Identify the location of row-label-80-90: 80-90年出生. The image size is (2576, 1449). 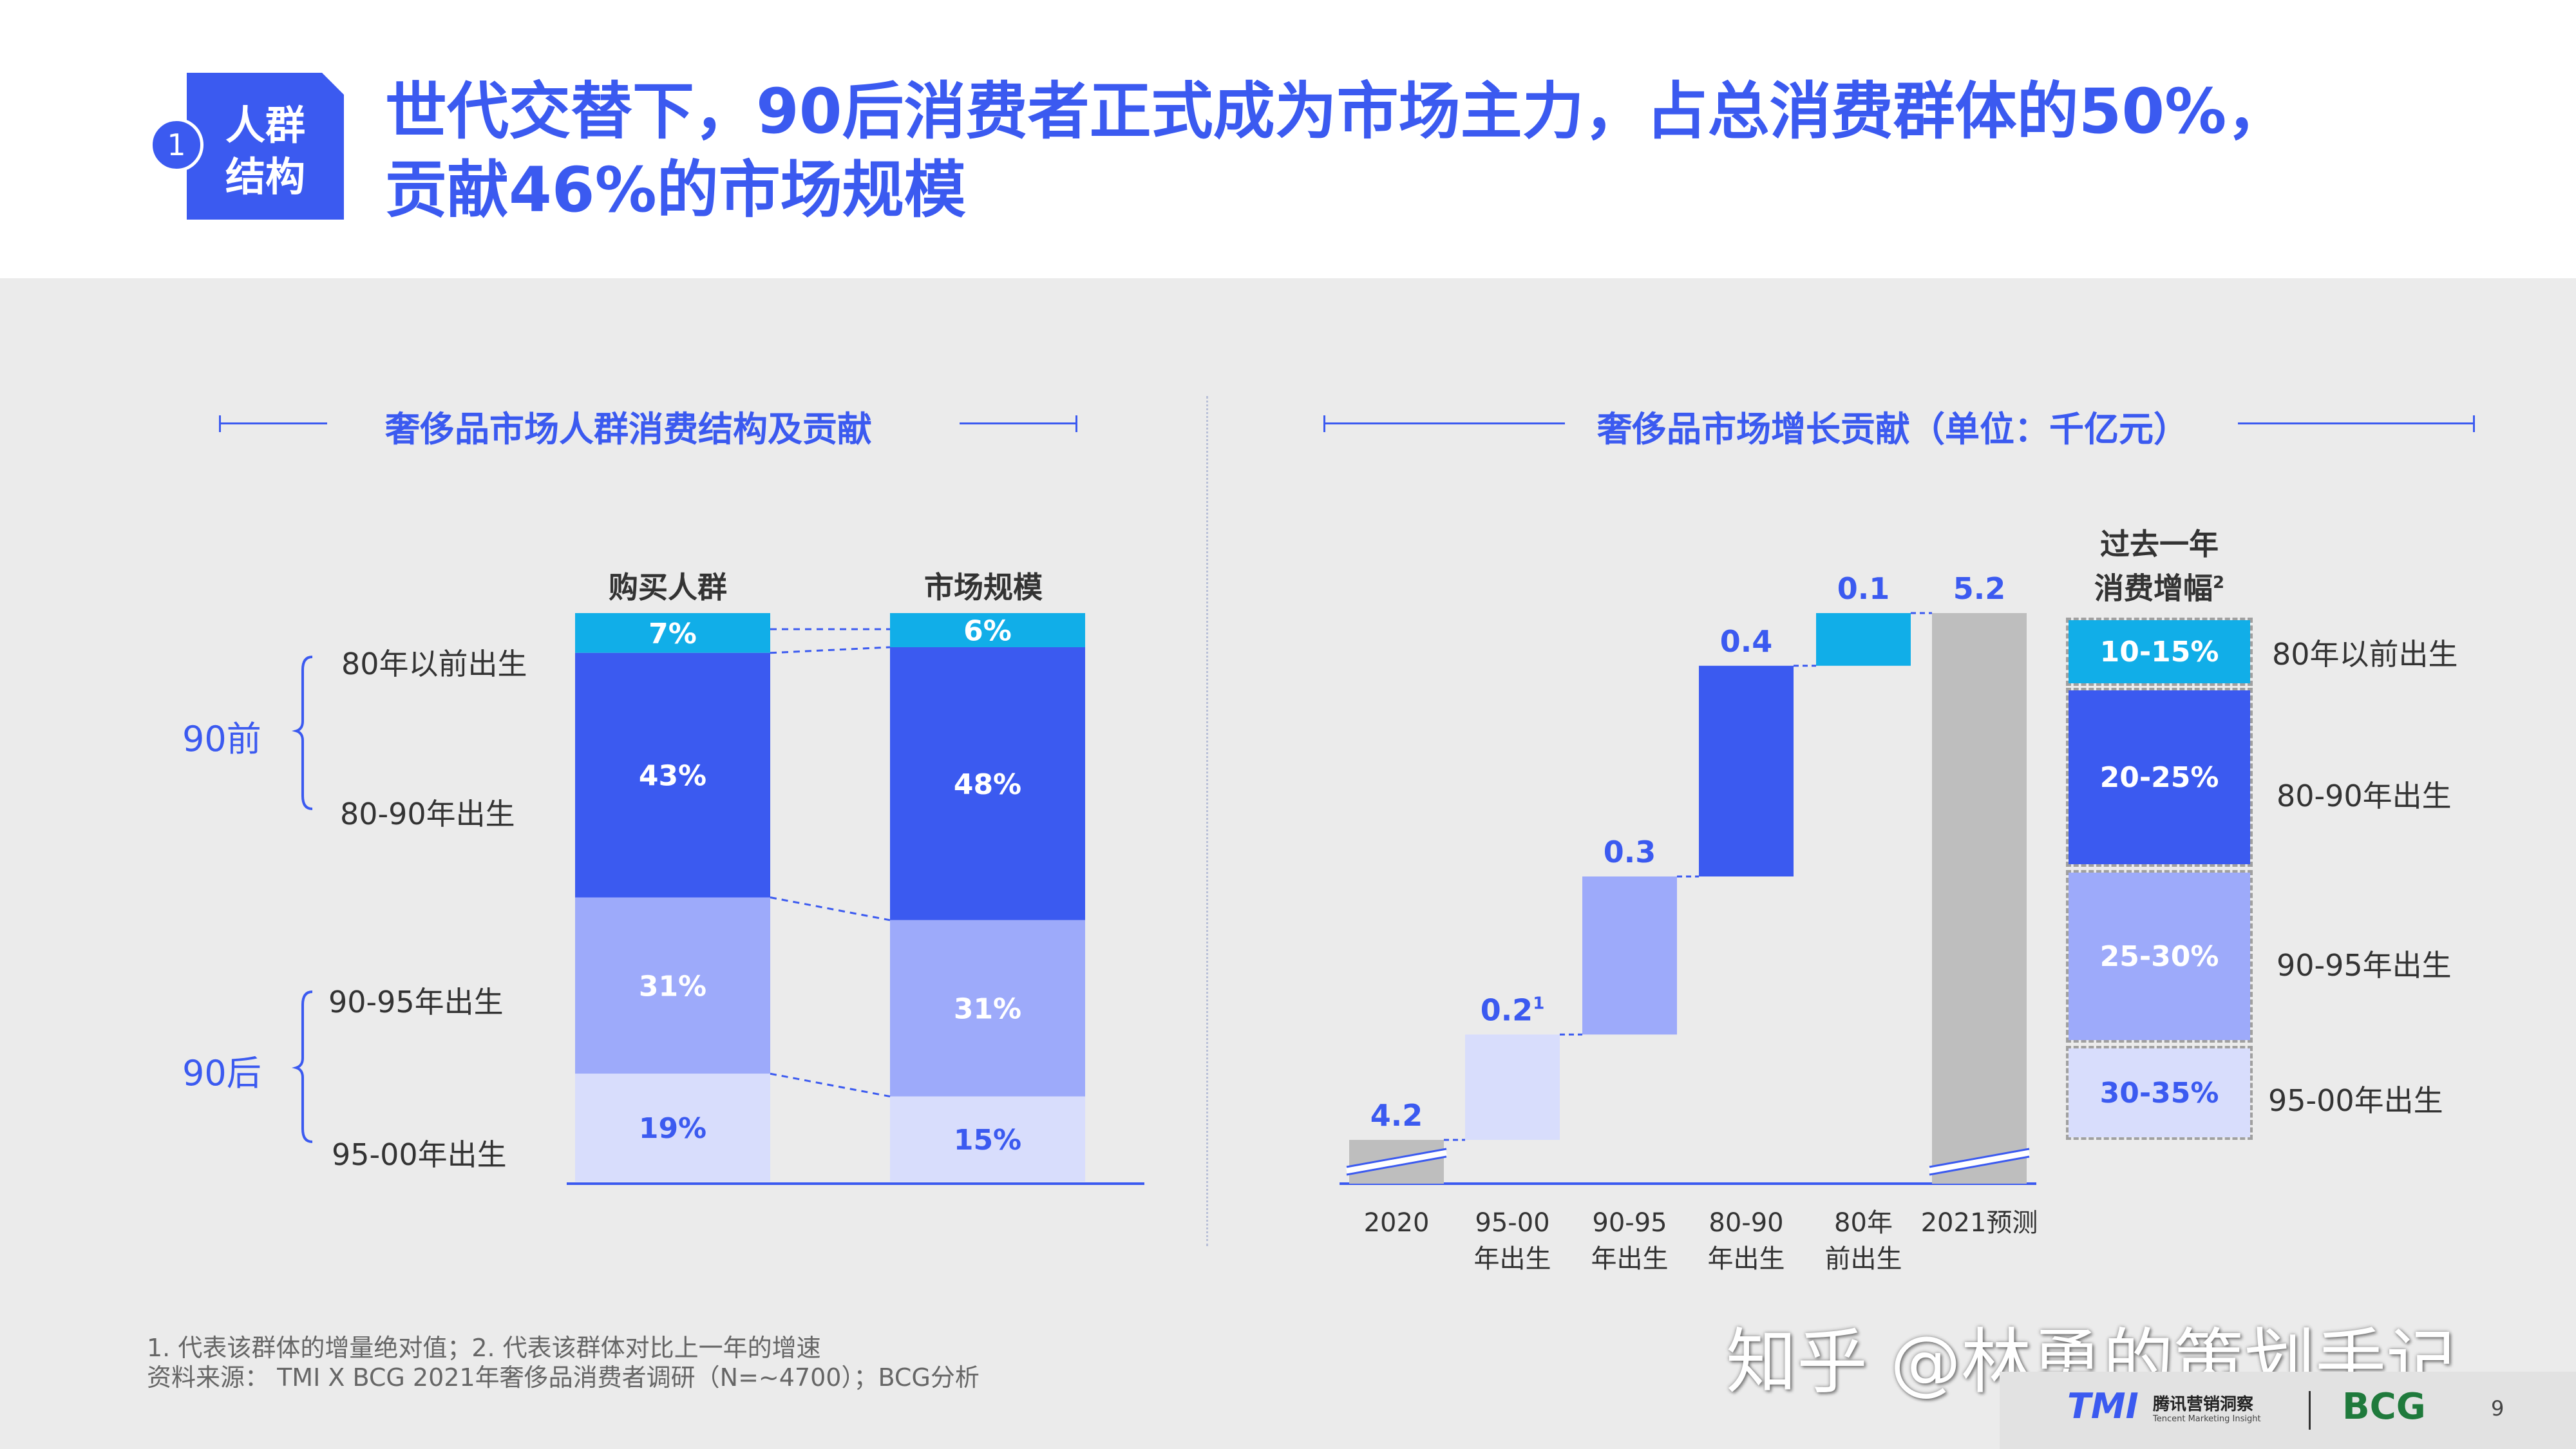
(428, 814).